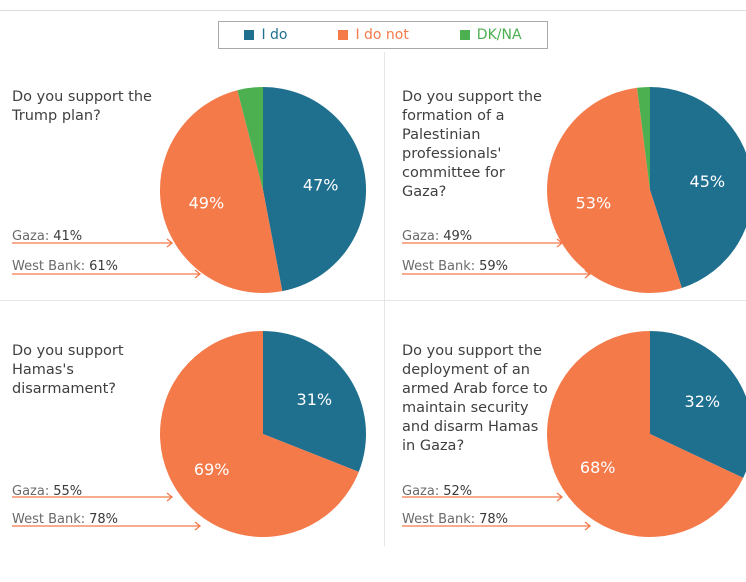  What do you see at coordinates (249, 35) in the screenshot?
I see `legend-swatch-i-do` at bounding box center [249, 35].